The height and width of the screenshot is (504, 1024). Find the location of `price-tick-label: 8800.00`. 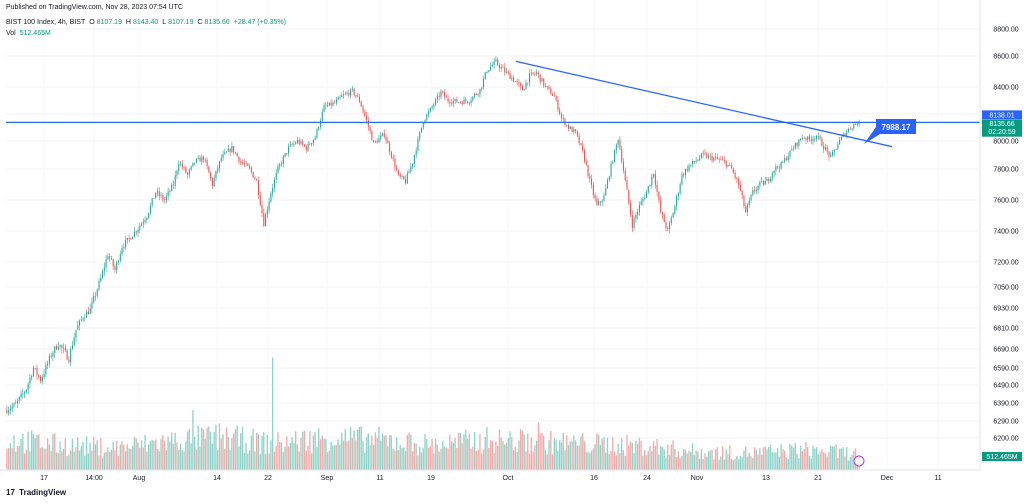

price-tick-label: 8800.00 is located at coordinates (1005, 30).